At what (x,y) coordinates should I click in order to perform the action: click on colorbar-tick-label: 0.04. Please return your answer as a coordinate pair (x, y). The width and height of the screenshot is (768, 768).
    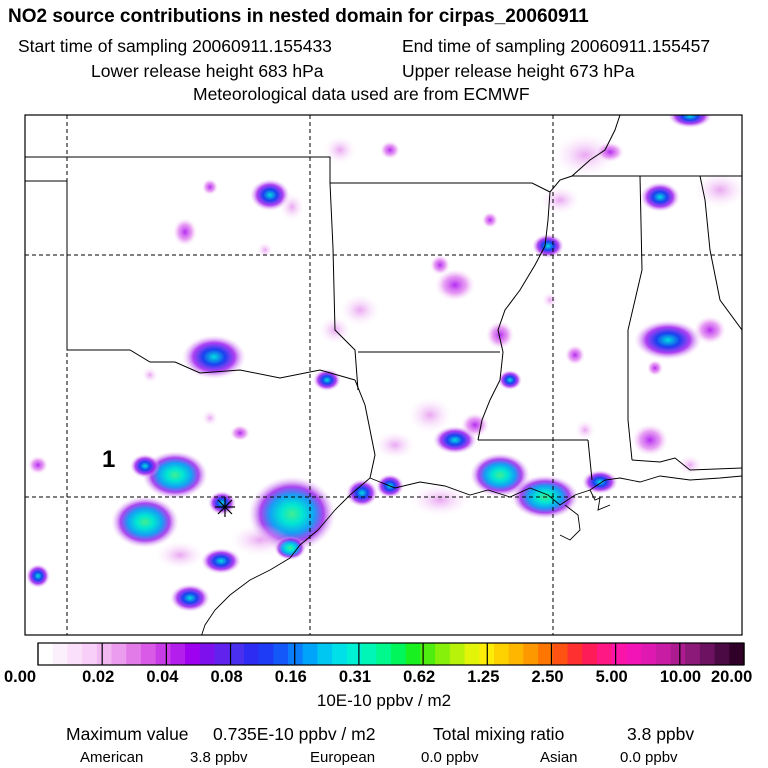
    Looking at the image, I should click on (162, 677).